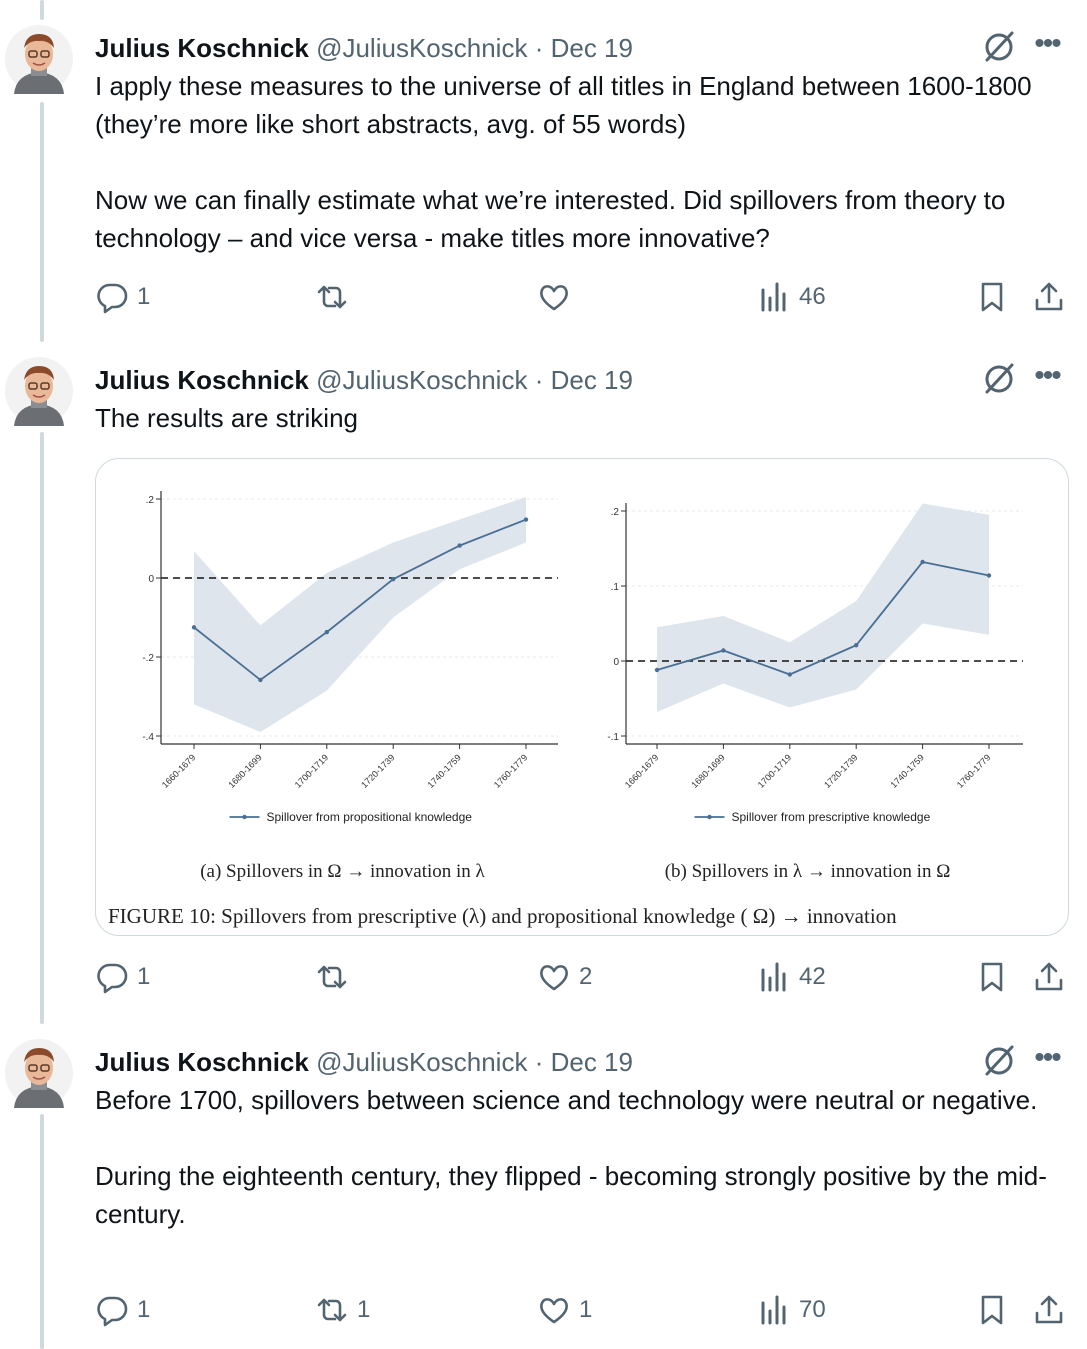 Image resolution: width=1087 pixels, height=1349 pixels. Describe the element at coordinates (591, 297) in the screenshot. I see `tweet-actions: 1 46` at that location.